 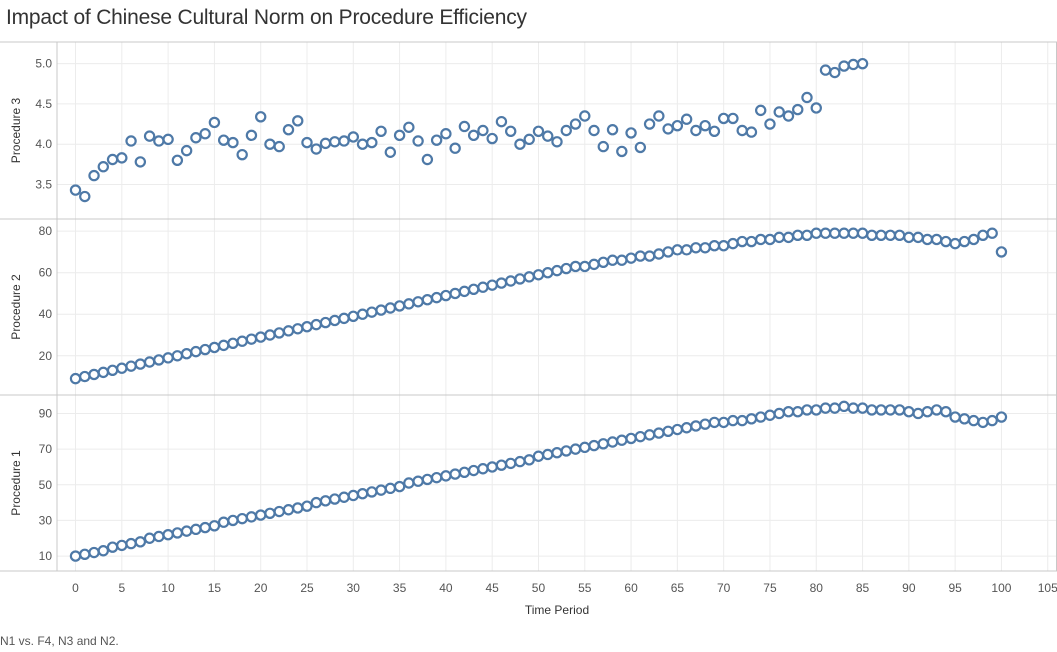 What do you see at coordinates (16, 130) in the screenshot?
I see `y-axis-label: Procedure 3` at bounding box center [16, 130].